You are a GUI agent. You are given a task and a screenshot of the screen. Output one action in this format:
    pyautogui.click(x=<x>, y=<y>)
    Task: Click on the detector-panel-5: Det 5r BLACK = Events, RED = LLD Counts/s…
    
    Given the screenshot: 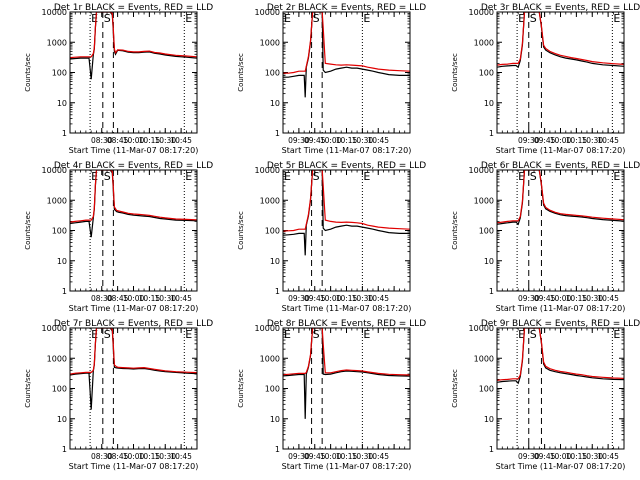 What is the action you would take?
    pyautogui.click(x=331, y=237)
    